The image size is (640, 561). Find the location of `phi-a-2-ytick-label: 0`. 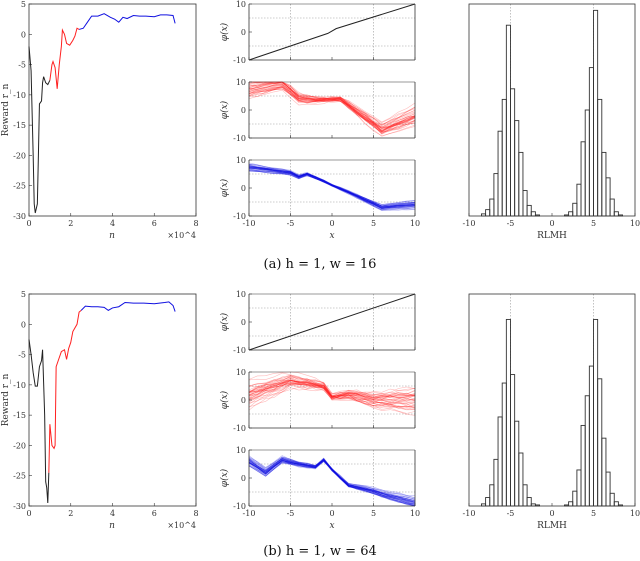

phi-a-2-ytick-label: 0 is located at coordinates (243, 188).